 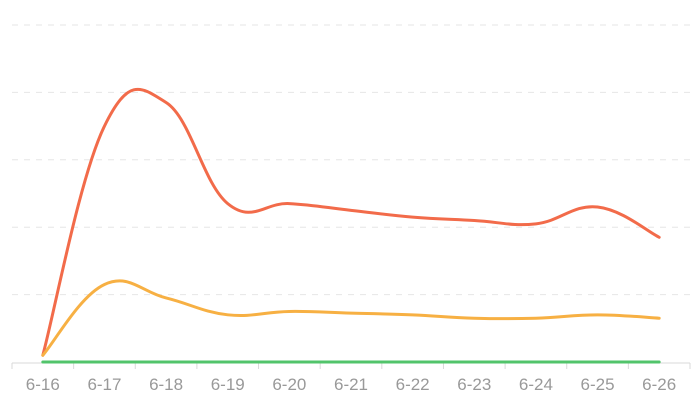 What do you see at coordinates (659, 384) in the screenshot?
I see `x-tick-label: 6-26` at bounding box center [659, 384].